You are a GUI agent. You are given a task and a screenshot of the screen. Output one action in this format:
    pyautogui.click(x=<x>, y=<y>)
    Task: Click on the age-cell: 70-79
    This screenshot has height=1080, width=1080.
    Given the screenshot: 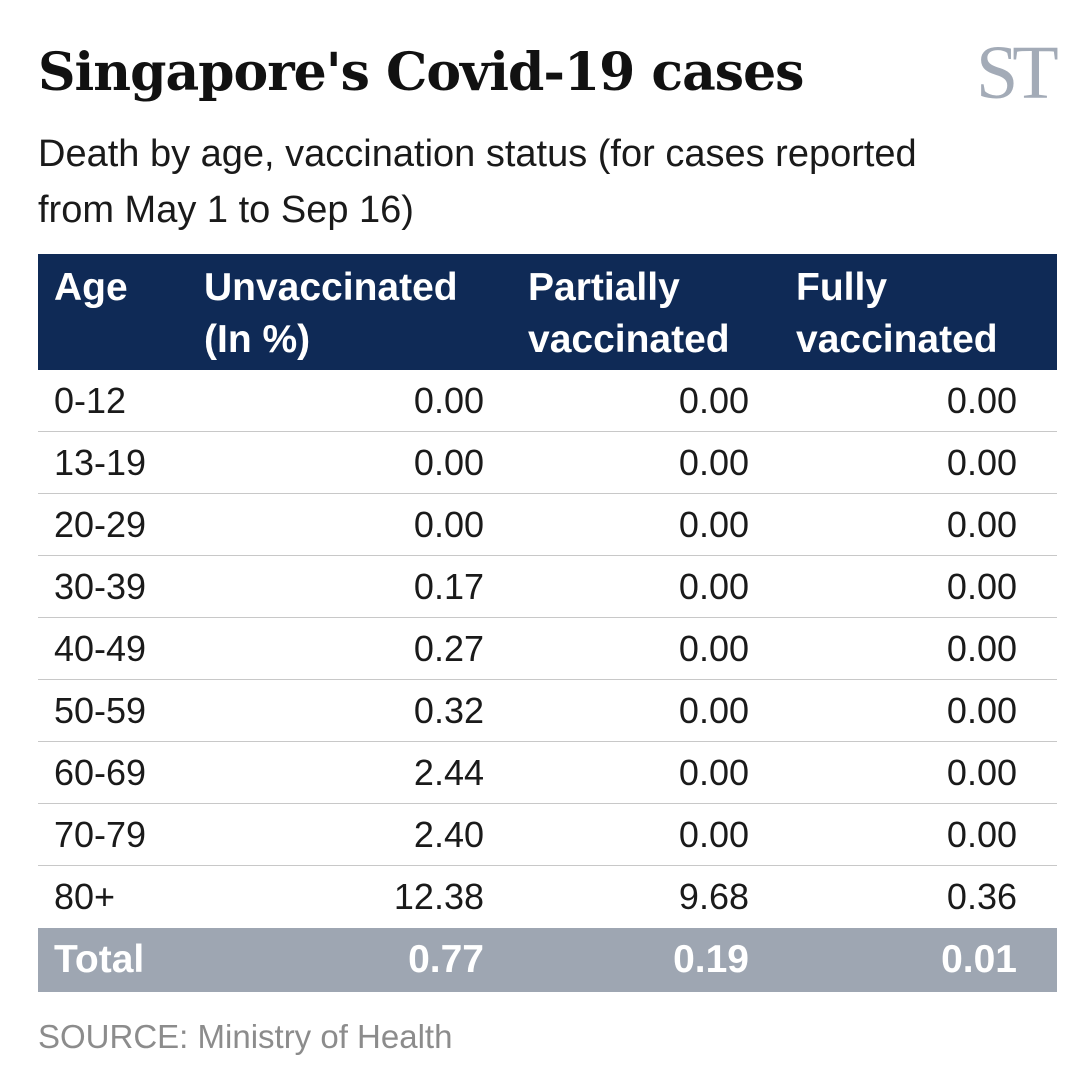 What is the action you would take?
    pyautogui.click(x=100, y=834)
    